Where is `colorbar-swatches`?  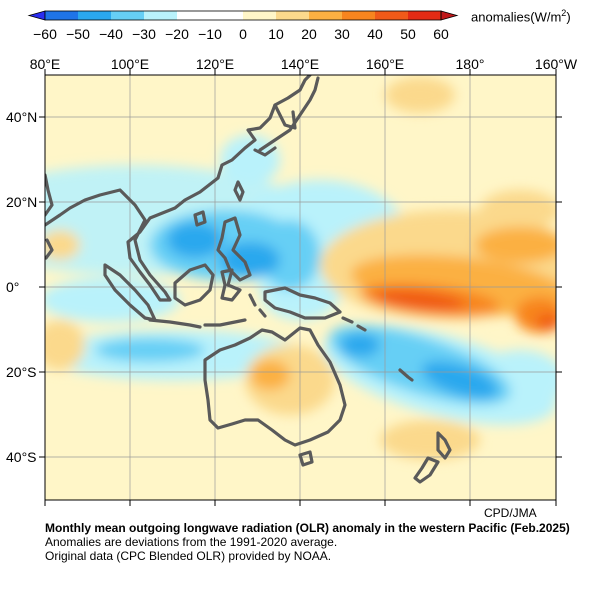
colorbar-swatches is located at coordinates (243, 15).